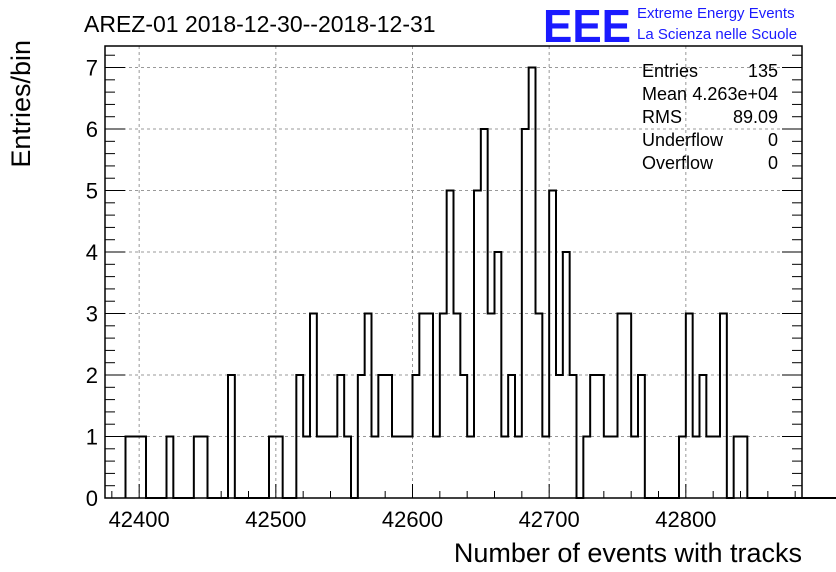 This screenshot has height=572, width=836. Describe the element at coordinates (685, 519) in the screenshot. I see `x-tick-label: 42800` at that location.